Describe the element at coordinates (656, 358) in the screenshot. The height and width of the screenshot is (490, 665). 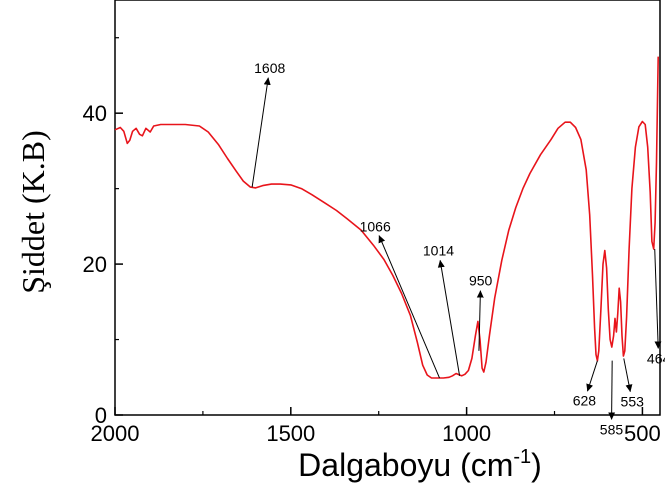
I see `annotation-label: 464` at that location.